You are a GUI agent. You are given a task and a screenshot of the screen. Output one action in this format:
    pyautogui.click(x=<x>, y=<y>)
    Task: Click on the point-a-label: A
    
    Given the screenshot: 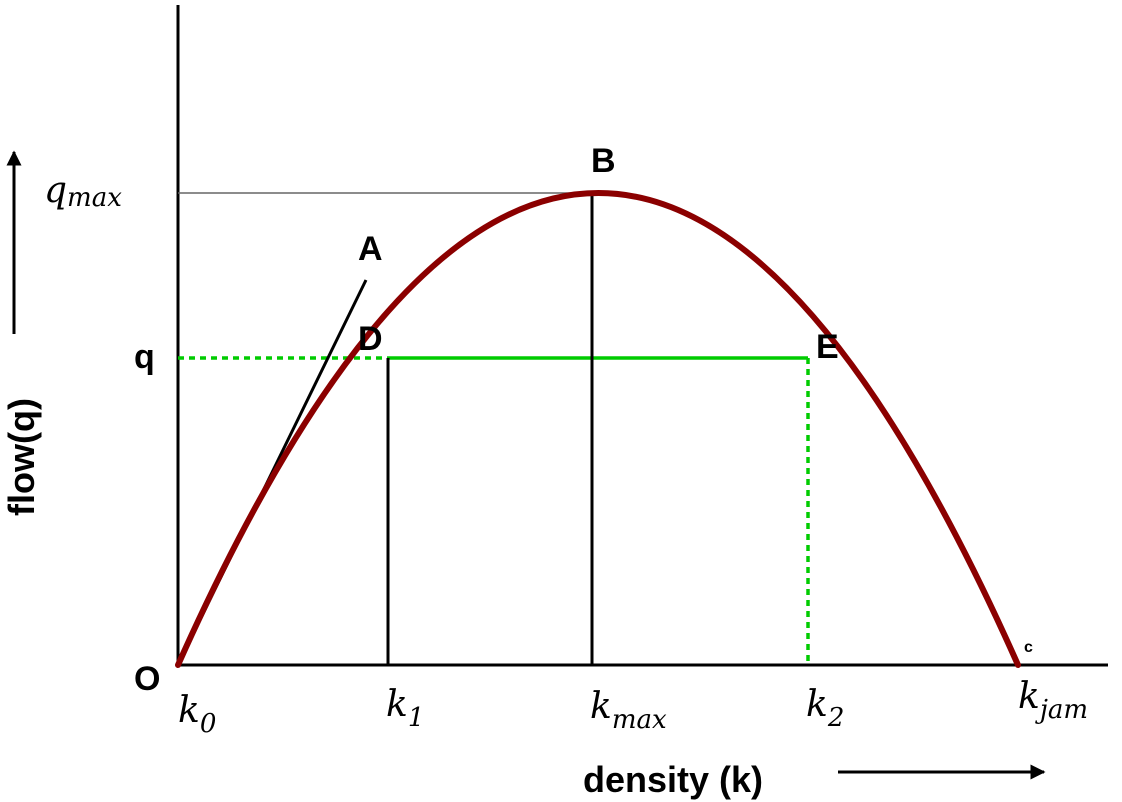 What is the action you would take?
    pyautogui.click(x=370, y=249)
    